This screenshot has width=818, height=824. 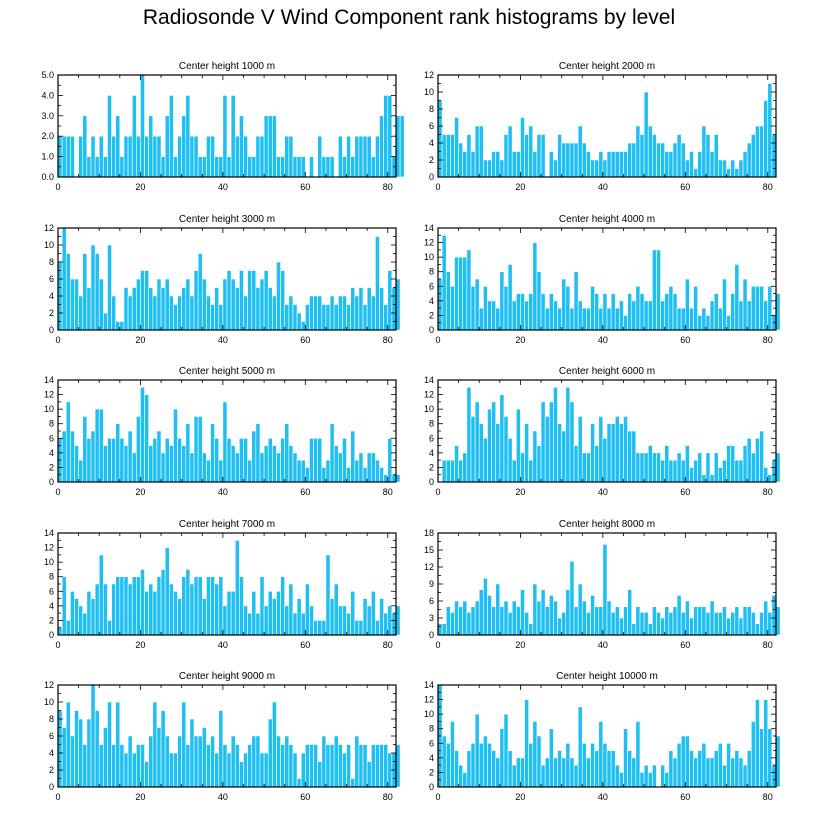 I want to click on y-tick-label: 12, so click(x=429, y=243).